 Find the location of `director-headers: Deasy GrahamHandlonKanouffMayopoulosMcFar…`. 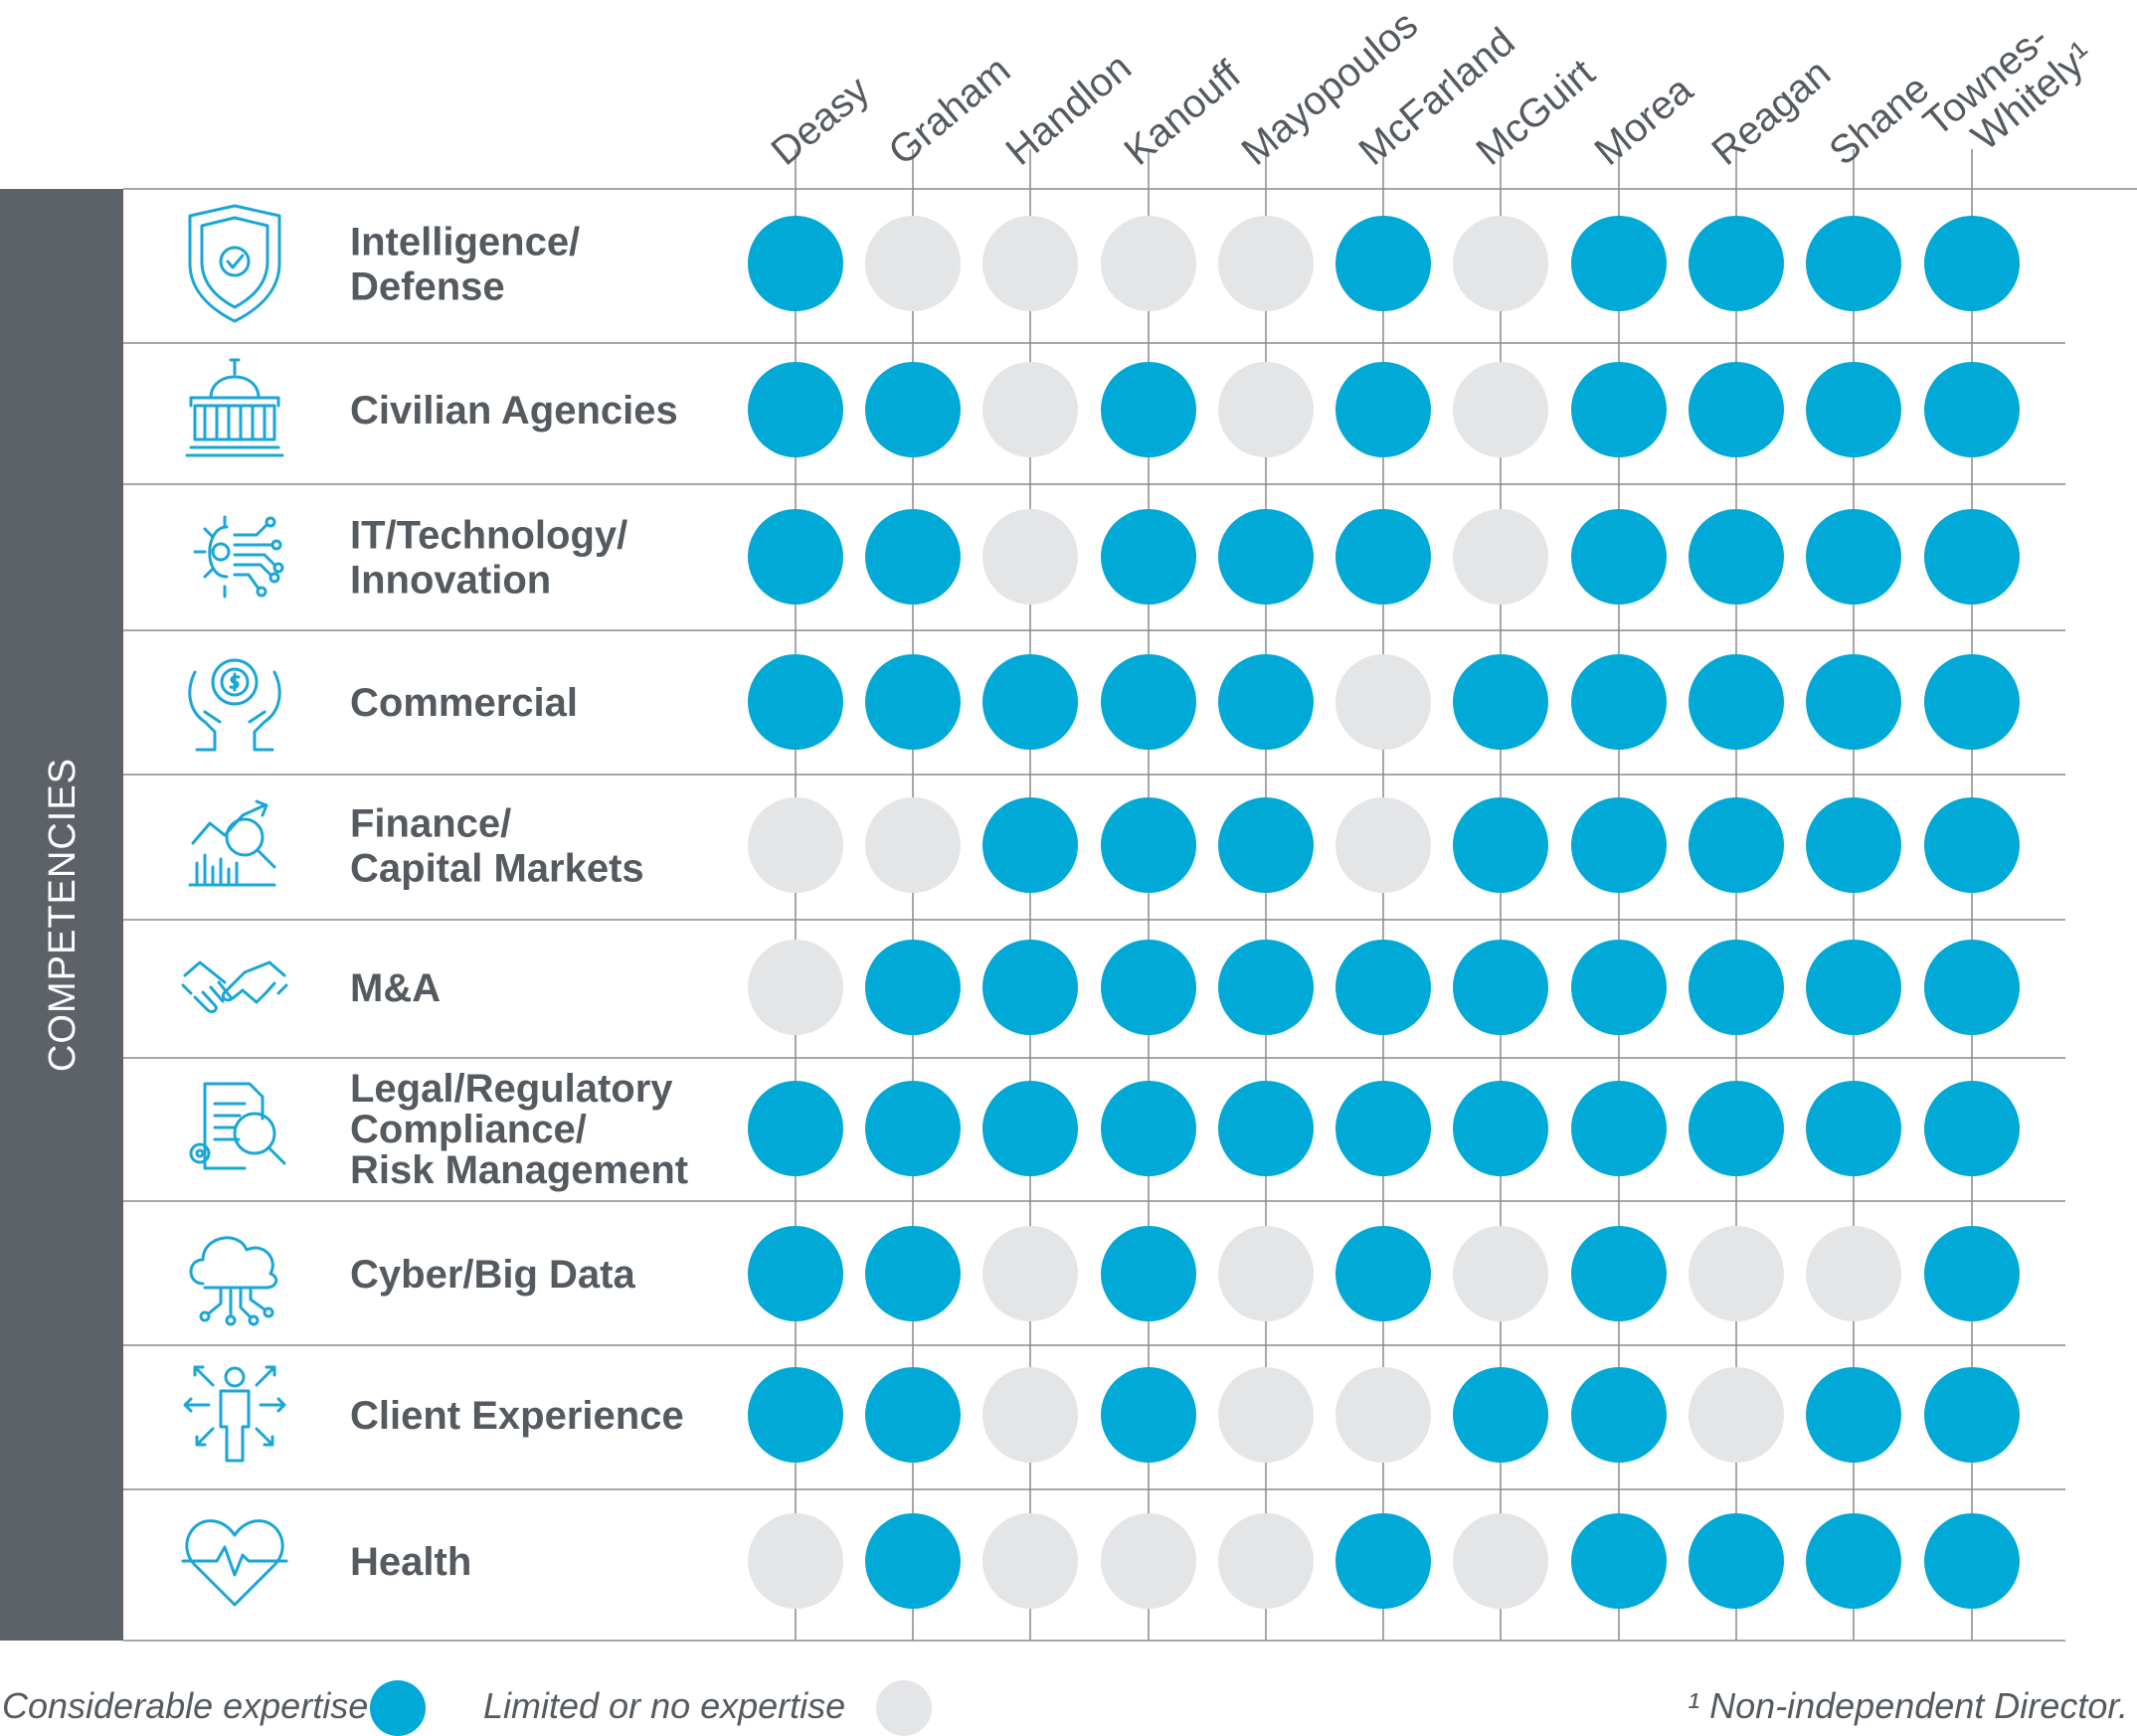

director-headers: Deasy GrahamHandlonKanouffMayopoulosMcFar… is located at coordinates (1433, 88).